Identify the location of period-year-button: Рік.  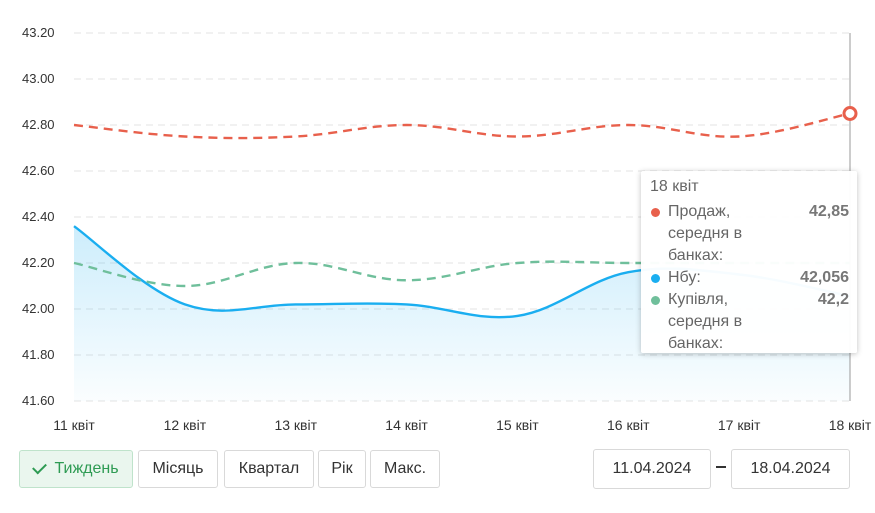
(342, 469).